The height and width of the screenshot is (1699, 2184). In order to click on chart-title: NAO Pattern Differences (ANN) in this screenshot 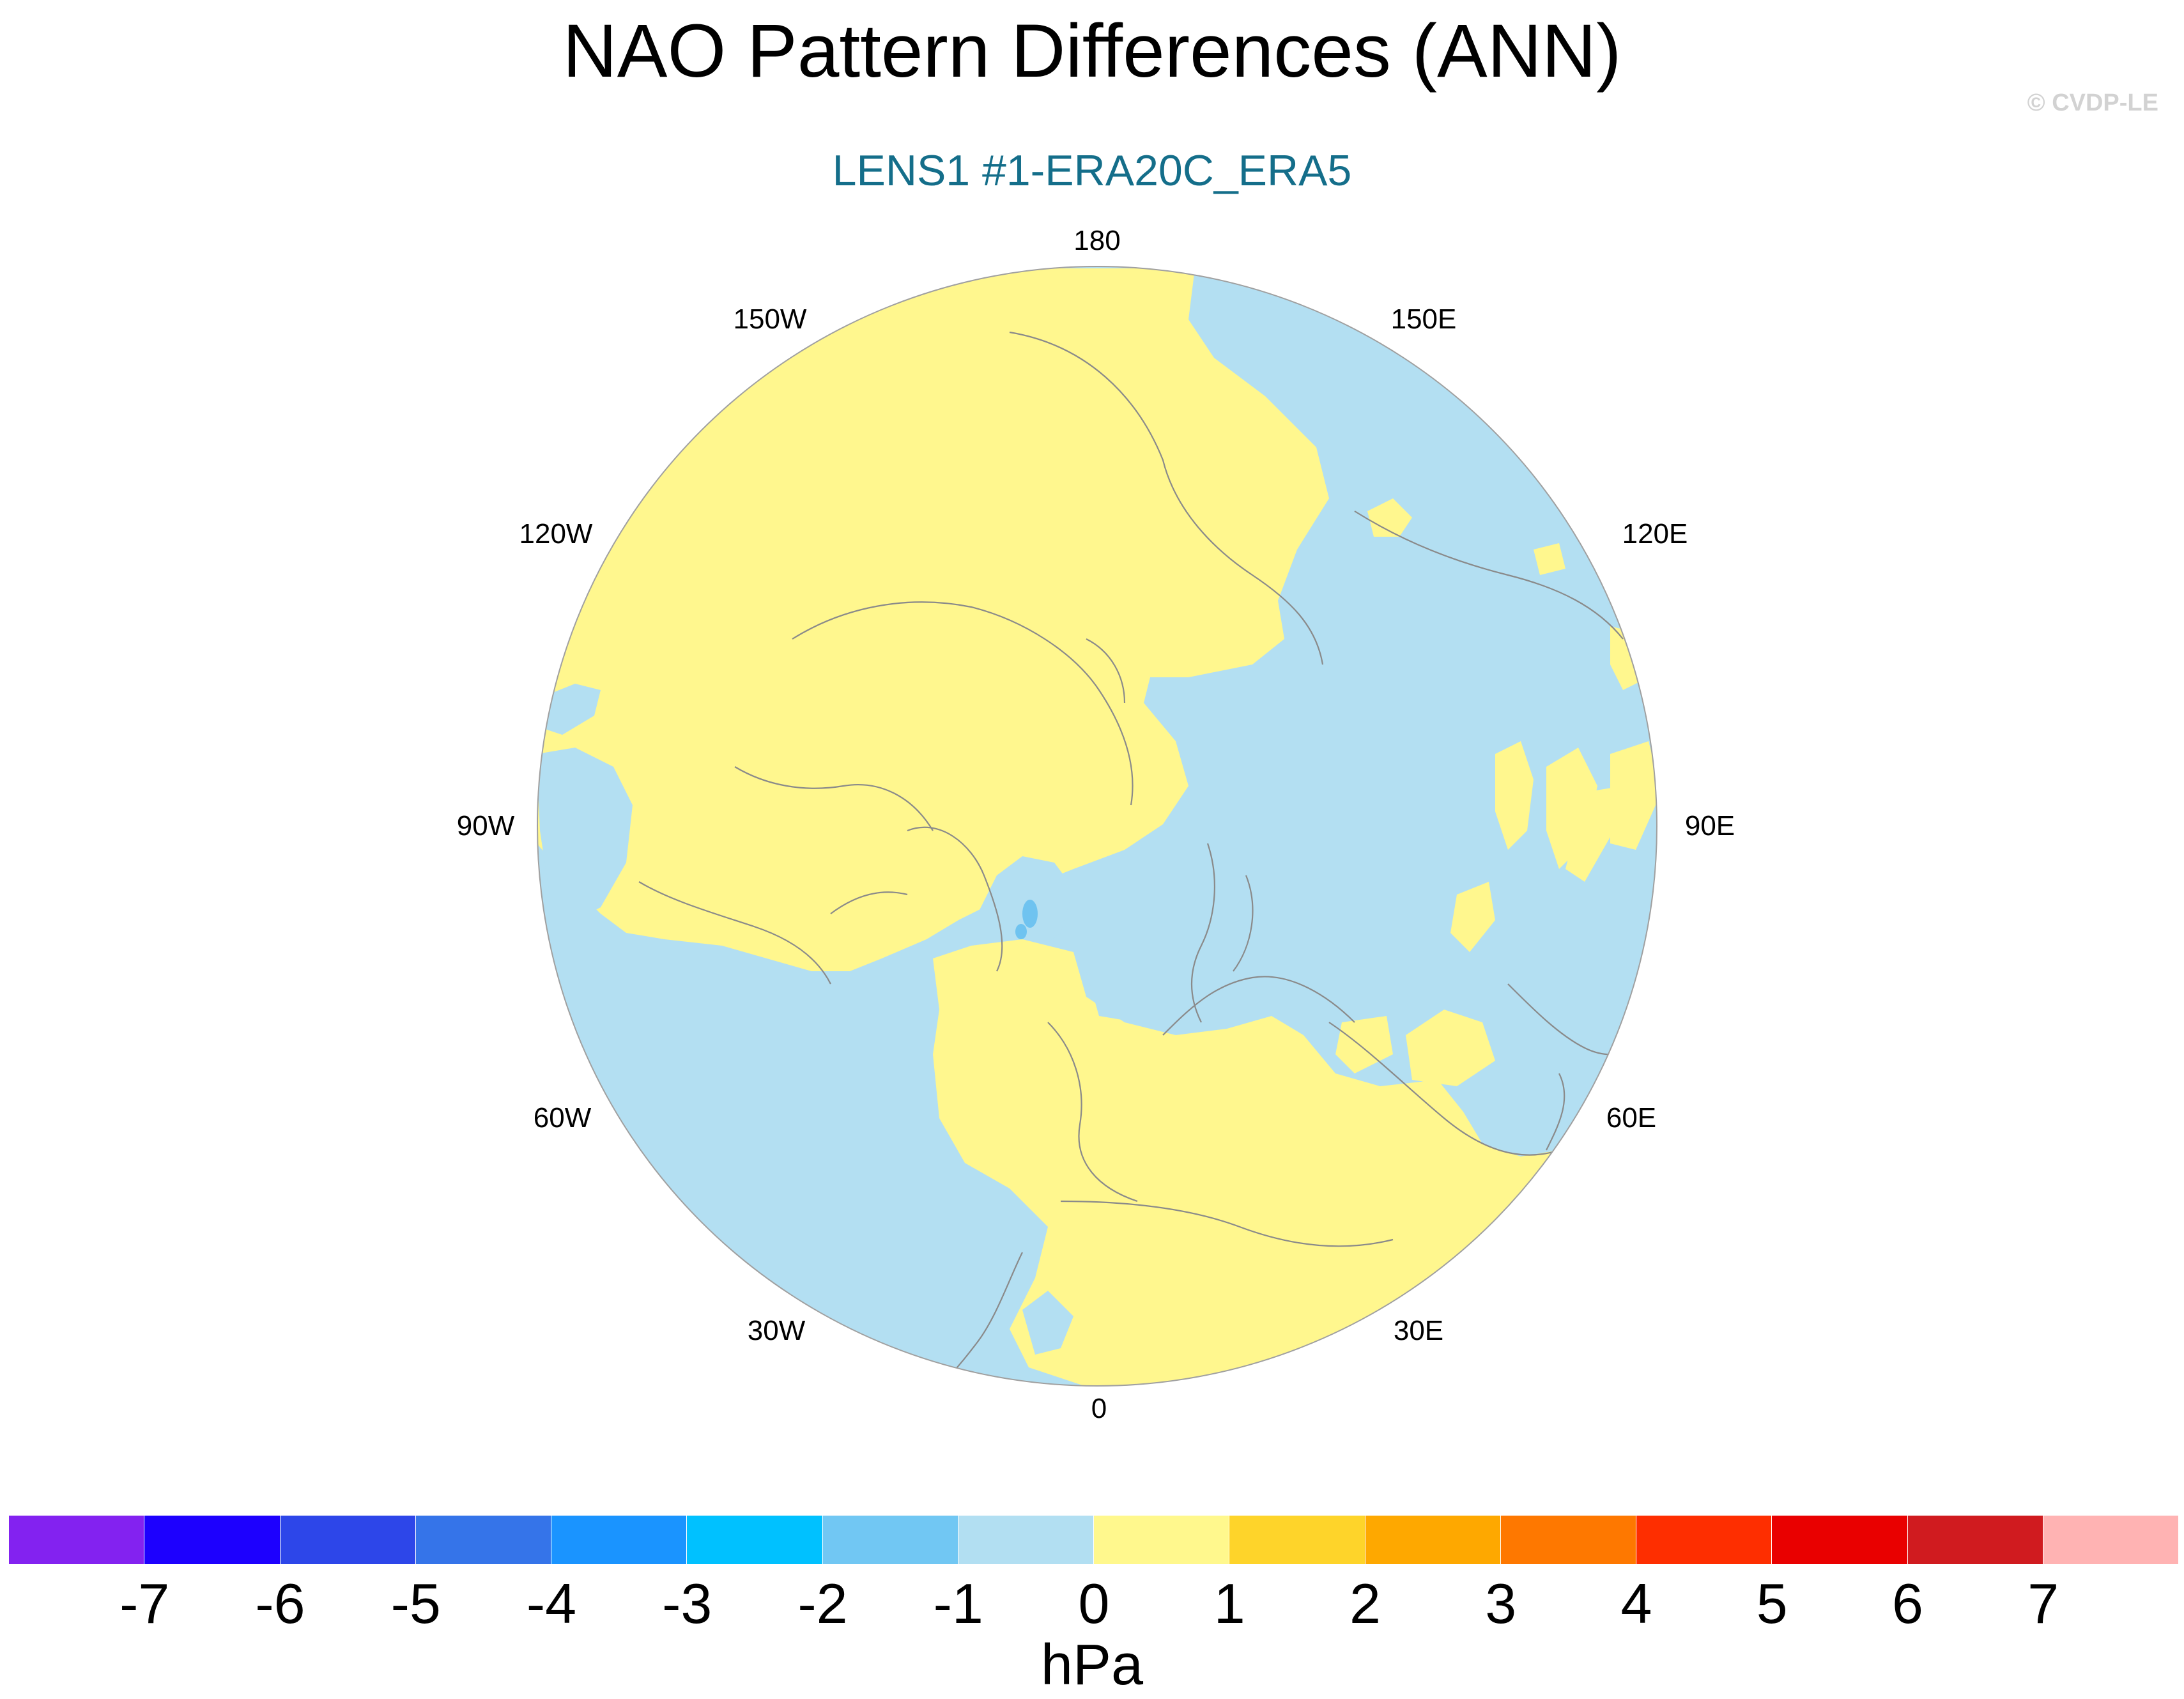, I will do `click(1092, 51)`.